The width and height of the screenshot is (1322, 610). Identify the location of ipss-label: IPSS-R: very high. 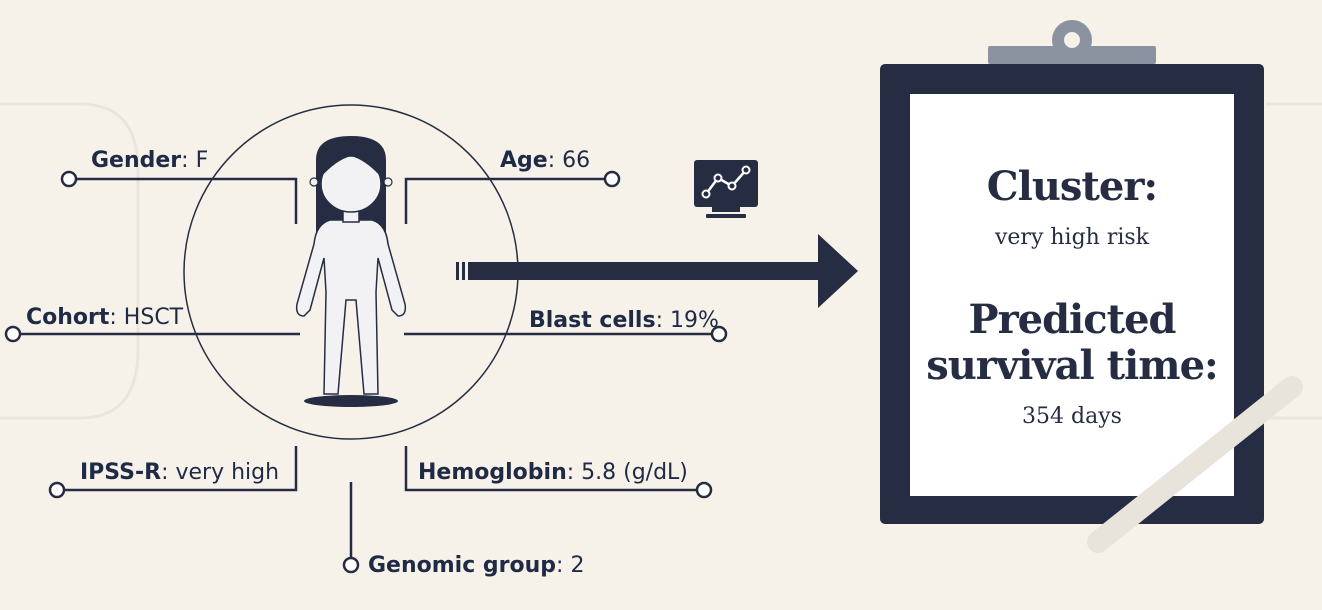
(180, 472).